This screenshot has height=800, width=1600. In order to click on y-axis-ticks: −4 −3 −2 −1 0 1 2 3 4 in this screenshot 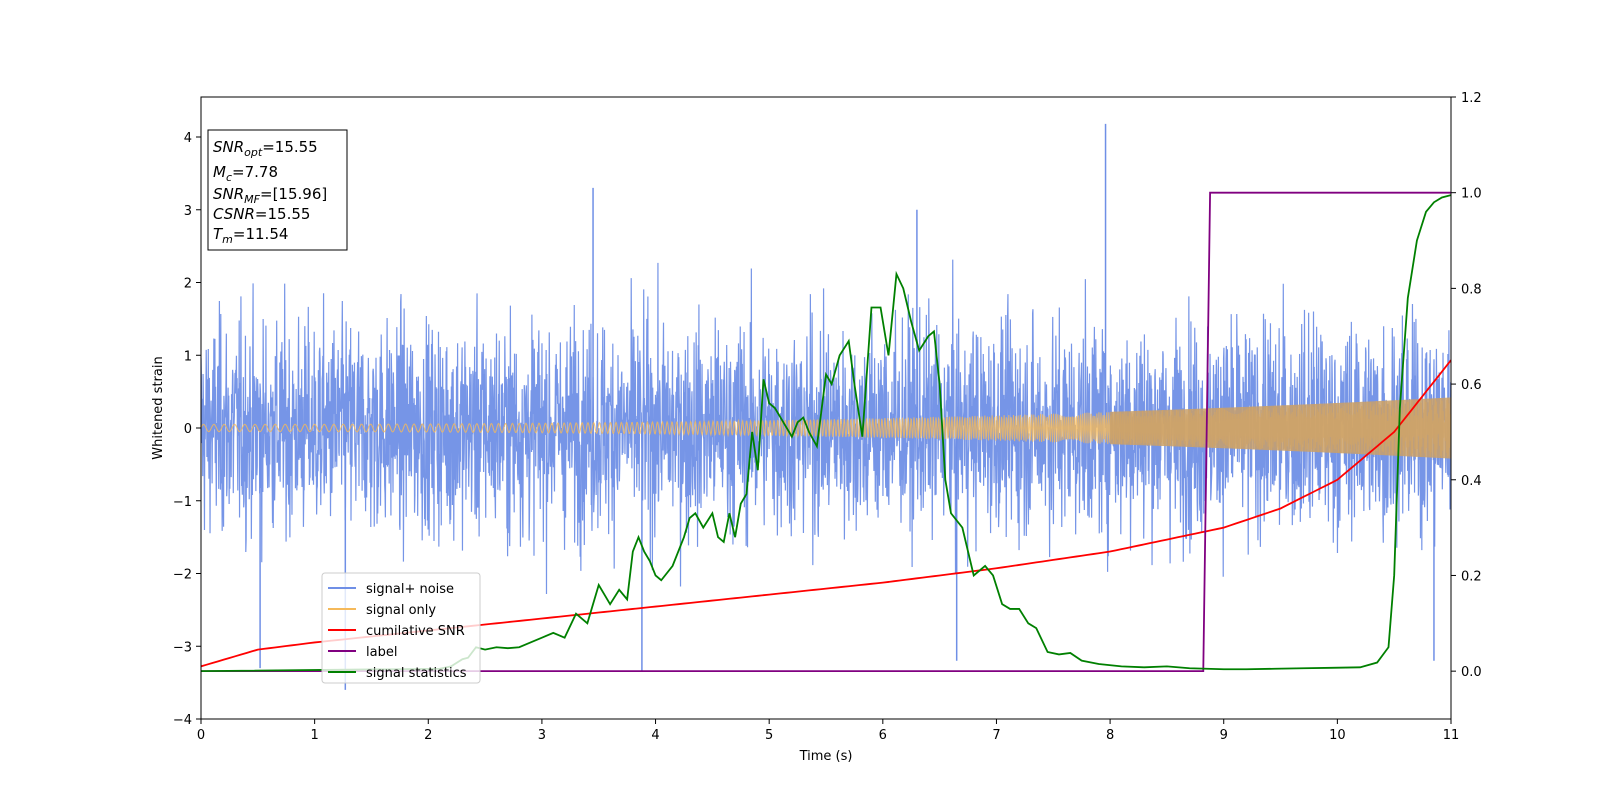, I will do `click(187, 429)`.